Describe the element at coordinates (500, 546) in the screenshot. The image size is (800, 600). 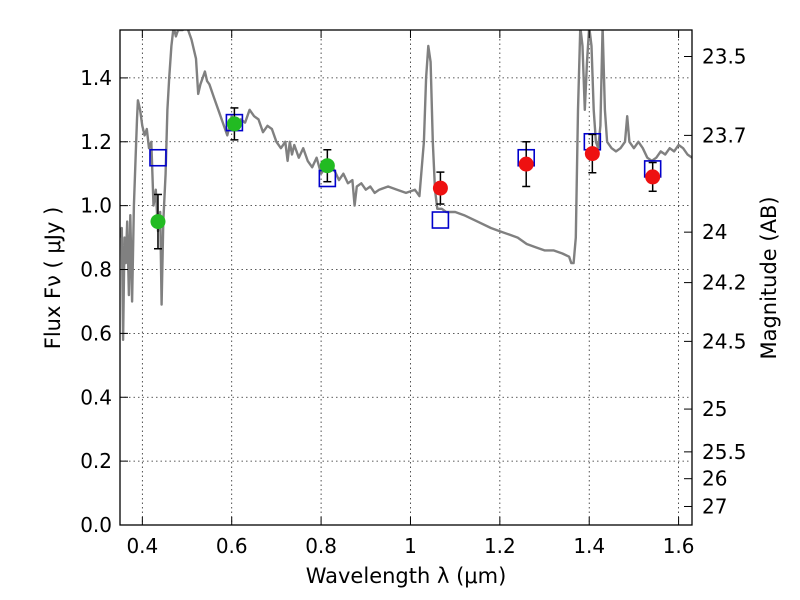
I see `x-tick-label-4: 1.2` at that location.